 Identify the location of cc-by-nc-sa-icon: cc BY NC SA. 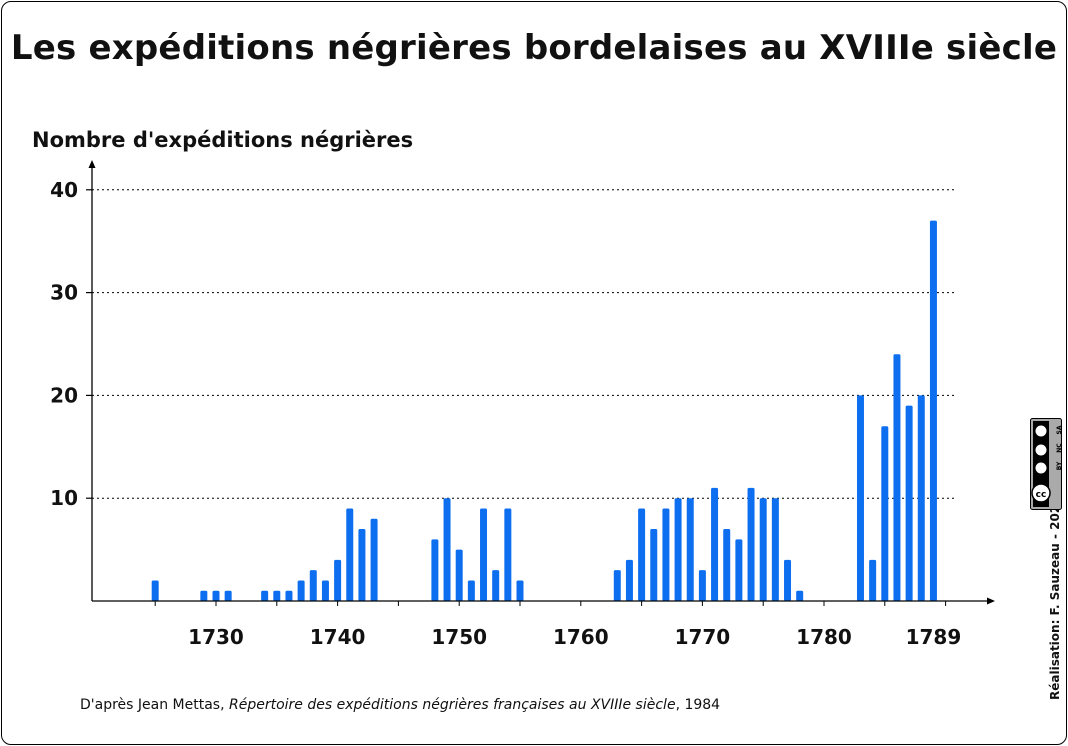
(1046, 464).